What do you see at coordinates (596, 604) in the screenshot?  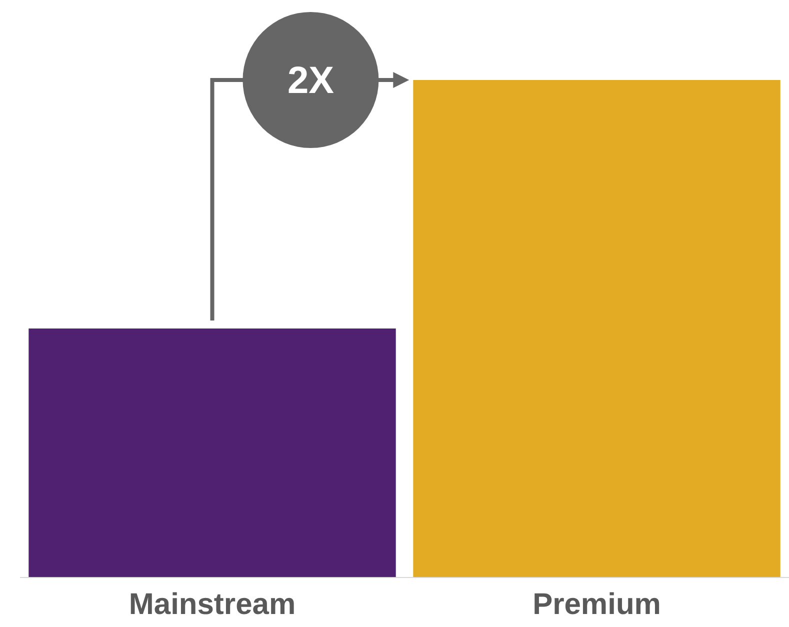 I see `x-tick-label: Premium` at bounding box center [596, 604].